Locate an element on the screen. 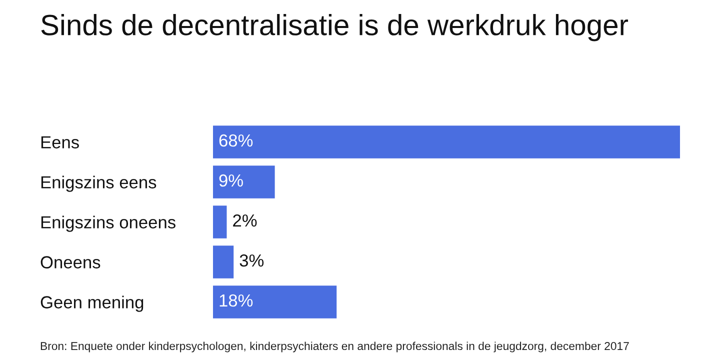  text: Bron: Enquete onder kinderpsychologen, kinderpsychiaters en andere professionals in de jeugdzorg, december 2017 is located at coordinates (334, 347).